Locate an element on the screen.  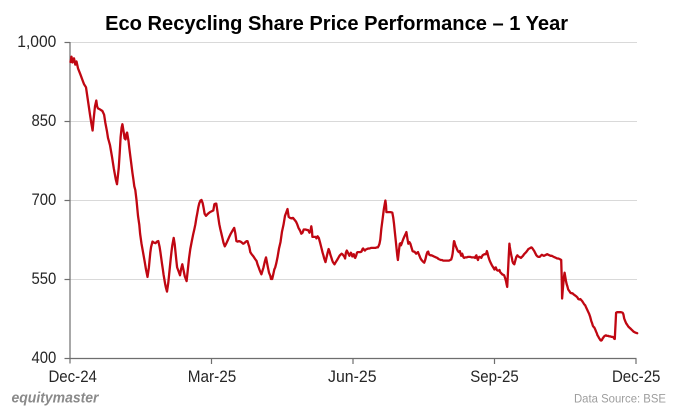
svg-text: Data Source: BSE is located at coordinates (620, 399).